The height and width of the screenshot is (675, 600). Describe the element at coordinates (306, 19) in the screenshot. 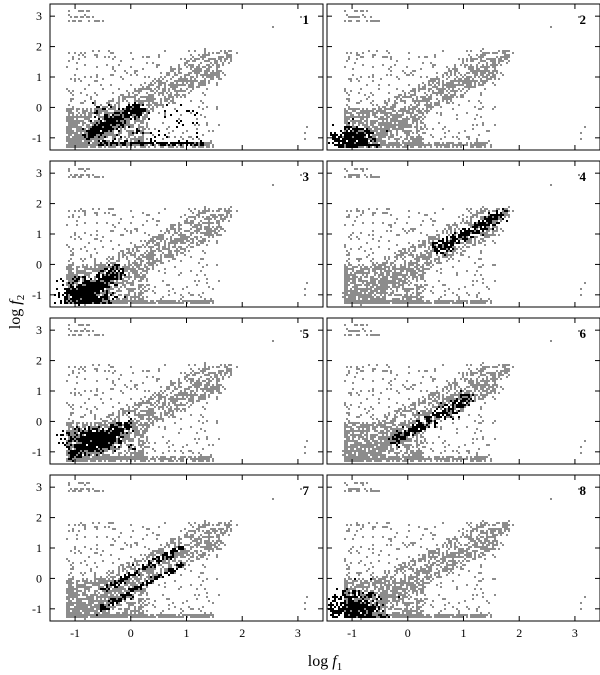

I see `panel-label: 1` at that location.